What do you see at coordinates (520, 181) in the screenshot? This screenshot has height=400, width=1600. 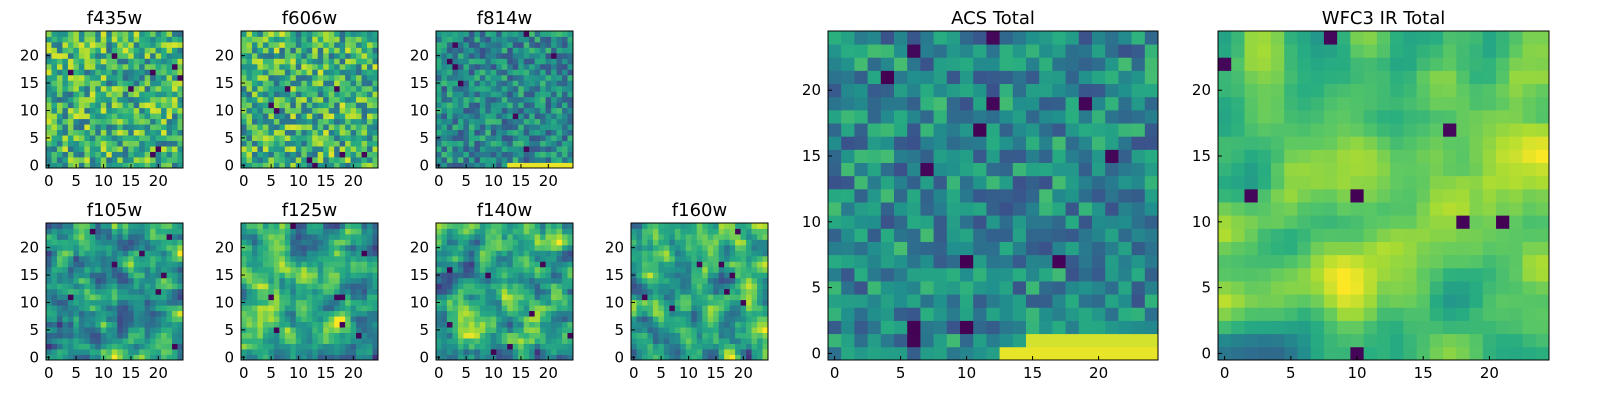 I see `x-tick-label: 15` at bounding box center [520, 181].